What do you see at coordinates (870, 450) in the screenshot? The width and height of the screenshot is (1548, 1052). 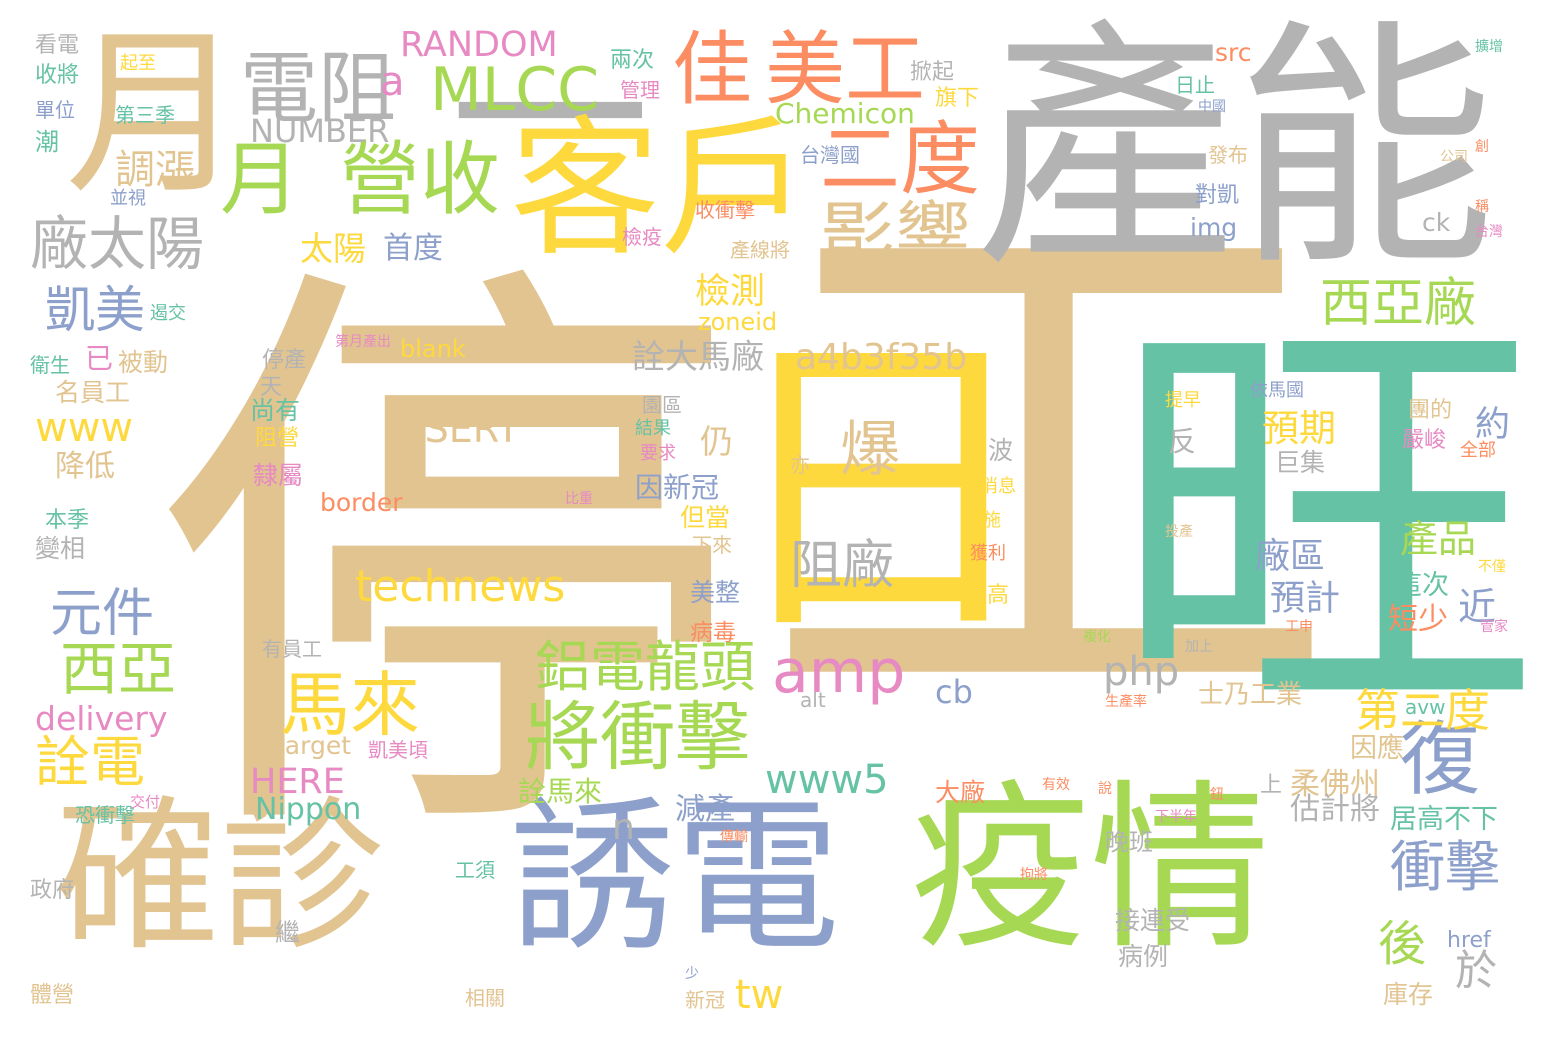 I see `word-22: 爆` at bounding box center [870, 450].